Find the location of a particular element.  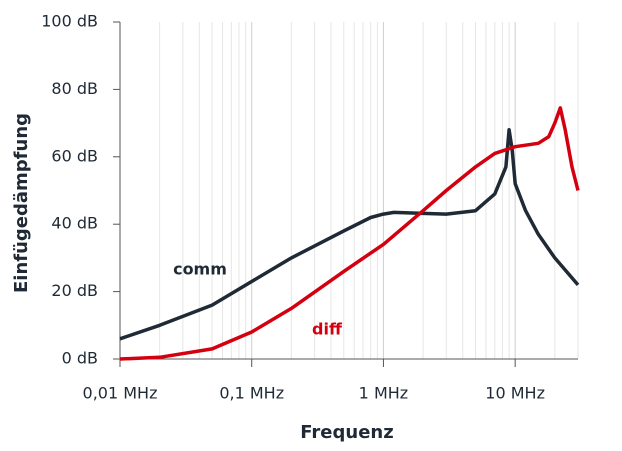

y-tick-label: 100 dB is located at coordinates (69, 21).